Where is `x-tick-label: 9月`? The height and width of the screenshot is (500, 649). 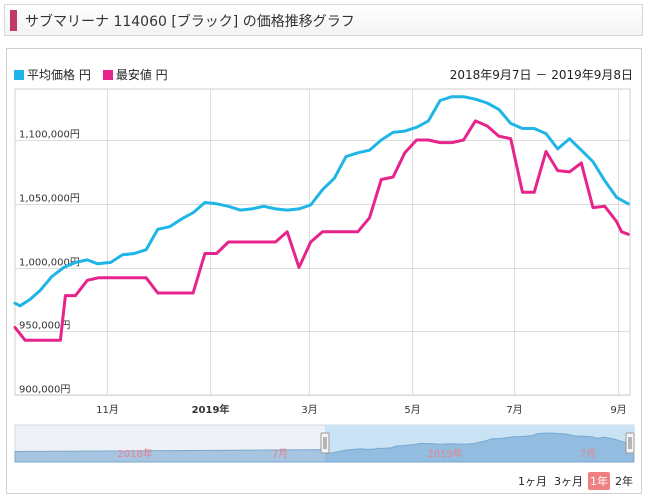
x-tick-label: 9月 is located at coordinates (618, 410).